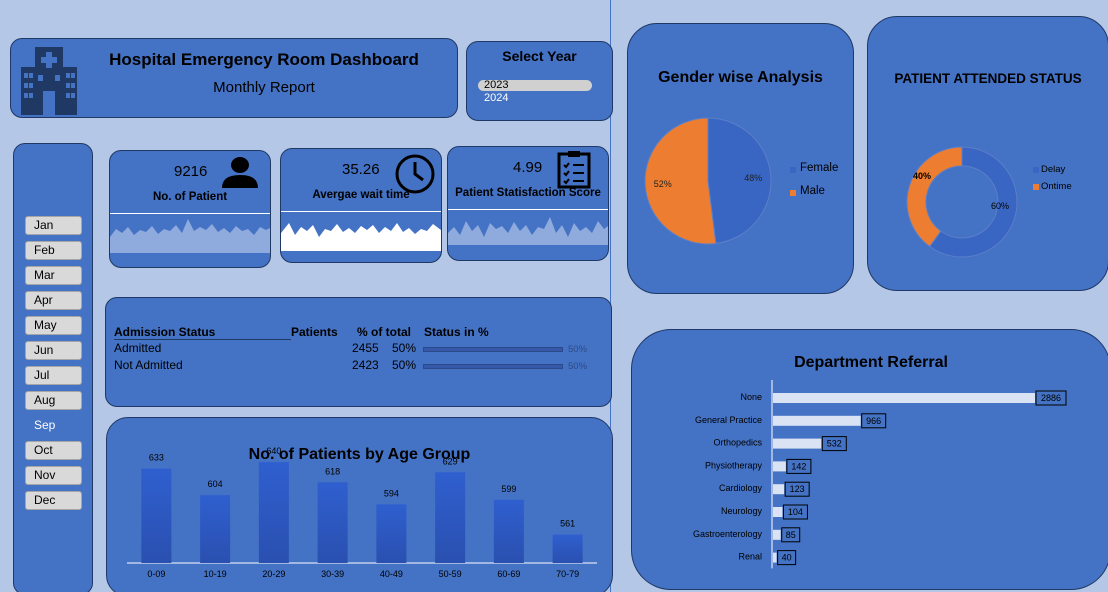 The image size is (1108, 592). Describe the element at coordinates (215, 484) in the screenshot. I see `age-bar-label: 604` at that location.